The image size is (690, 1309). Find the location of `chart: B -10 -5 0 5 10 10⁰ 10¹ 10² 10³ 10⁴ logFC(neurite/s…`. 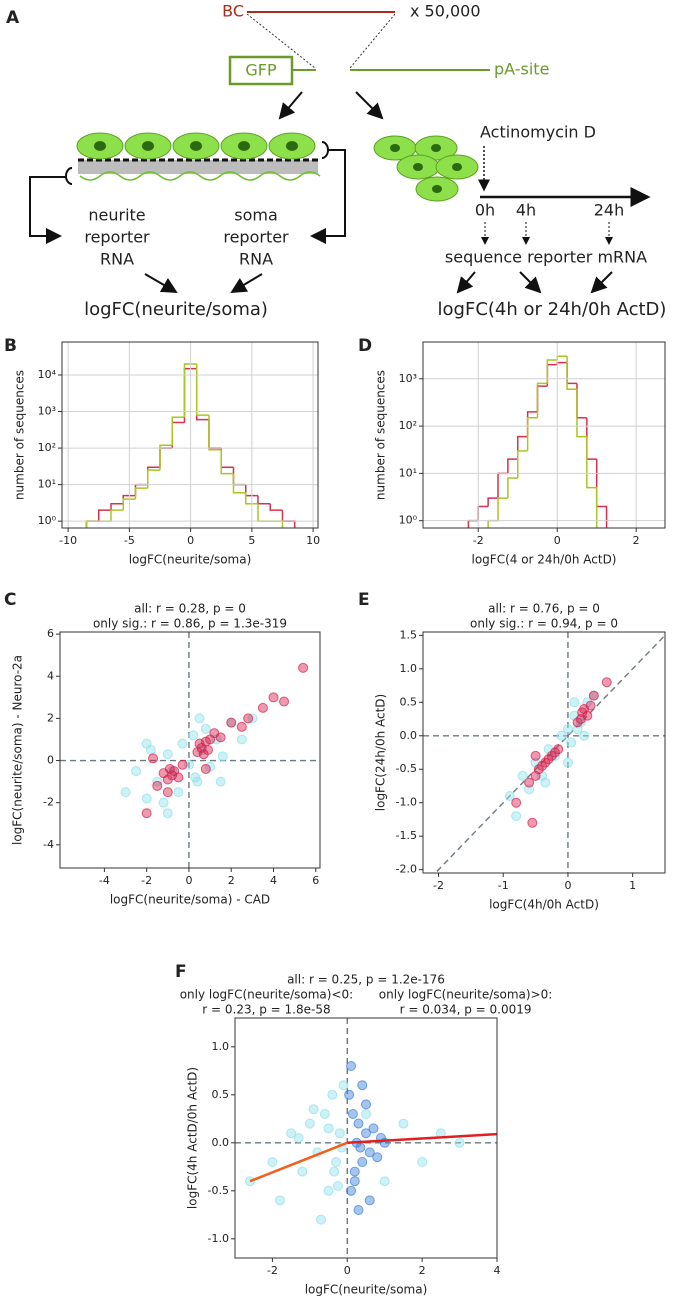

chart: B -10 -5 0 5 10 10⁰ 10¹ 10² 10³ 10⁴ logFC(neurite/s… is located at coordinates (162, 451).